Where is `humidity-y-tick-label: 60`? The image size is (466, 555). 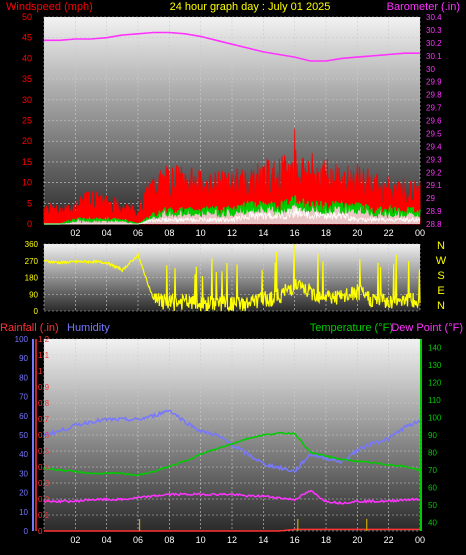 humidity-y-tick-label: 60 is located at coordinates (23, 416).